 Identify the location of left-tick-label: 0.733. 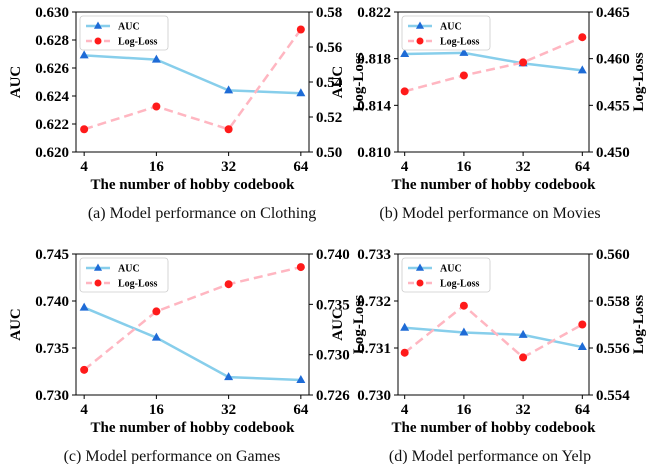
(374, 255).